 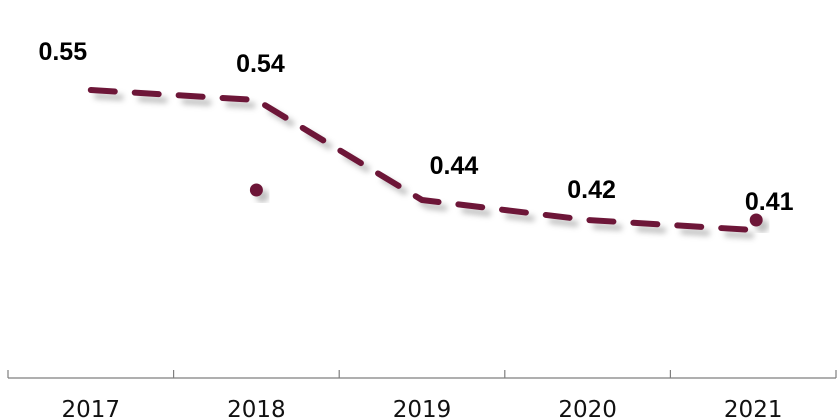 I want to click on data-label: 0.55, so click(x=62, y=52).